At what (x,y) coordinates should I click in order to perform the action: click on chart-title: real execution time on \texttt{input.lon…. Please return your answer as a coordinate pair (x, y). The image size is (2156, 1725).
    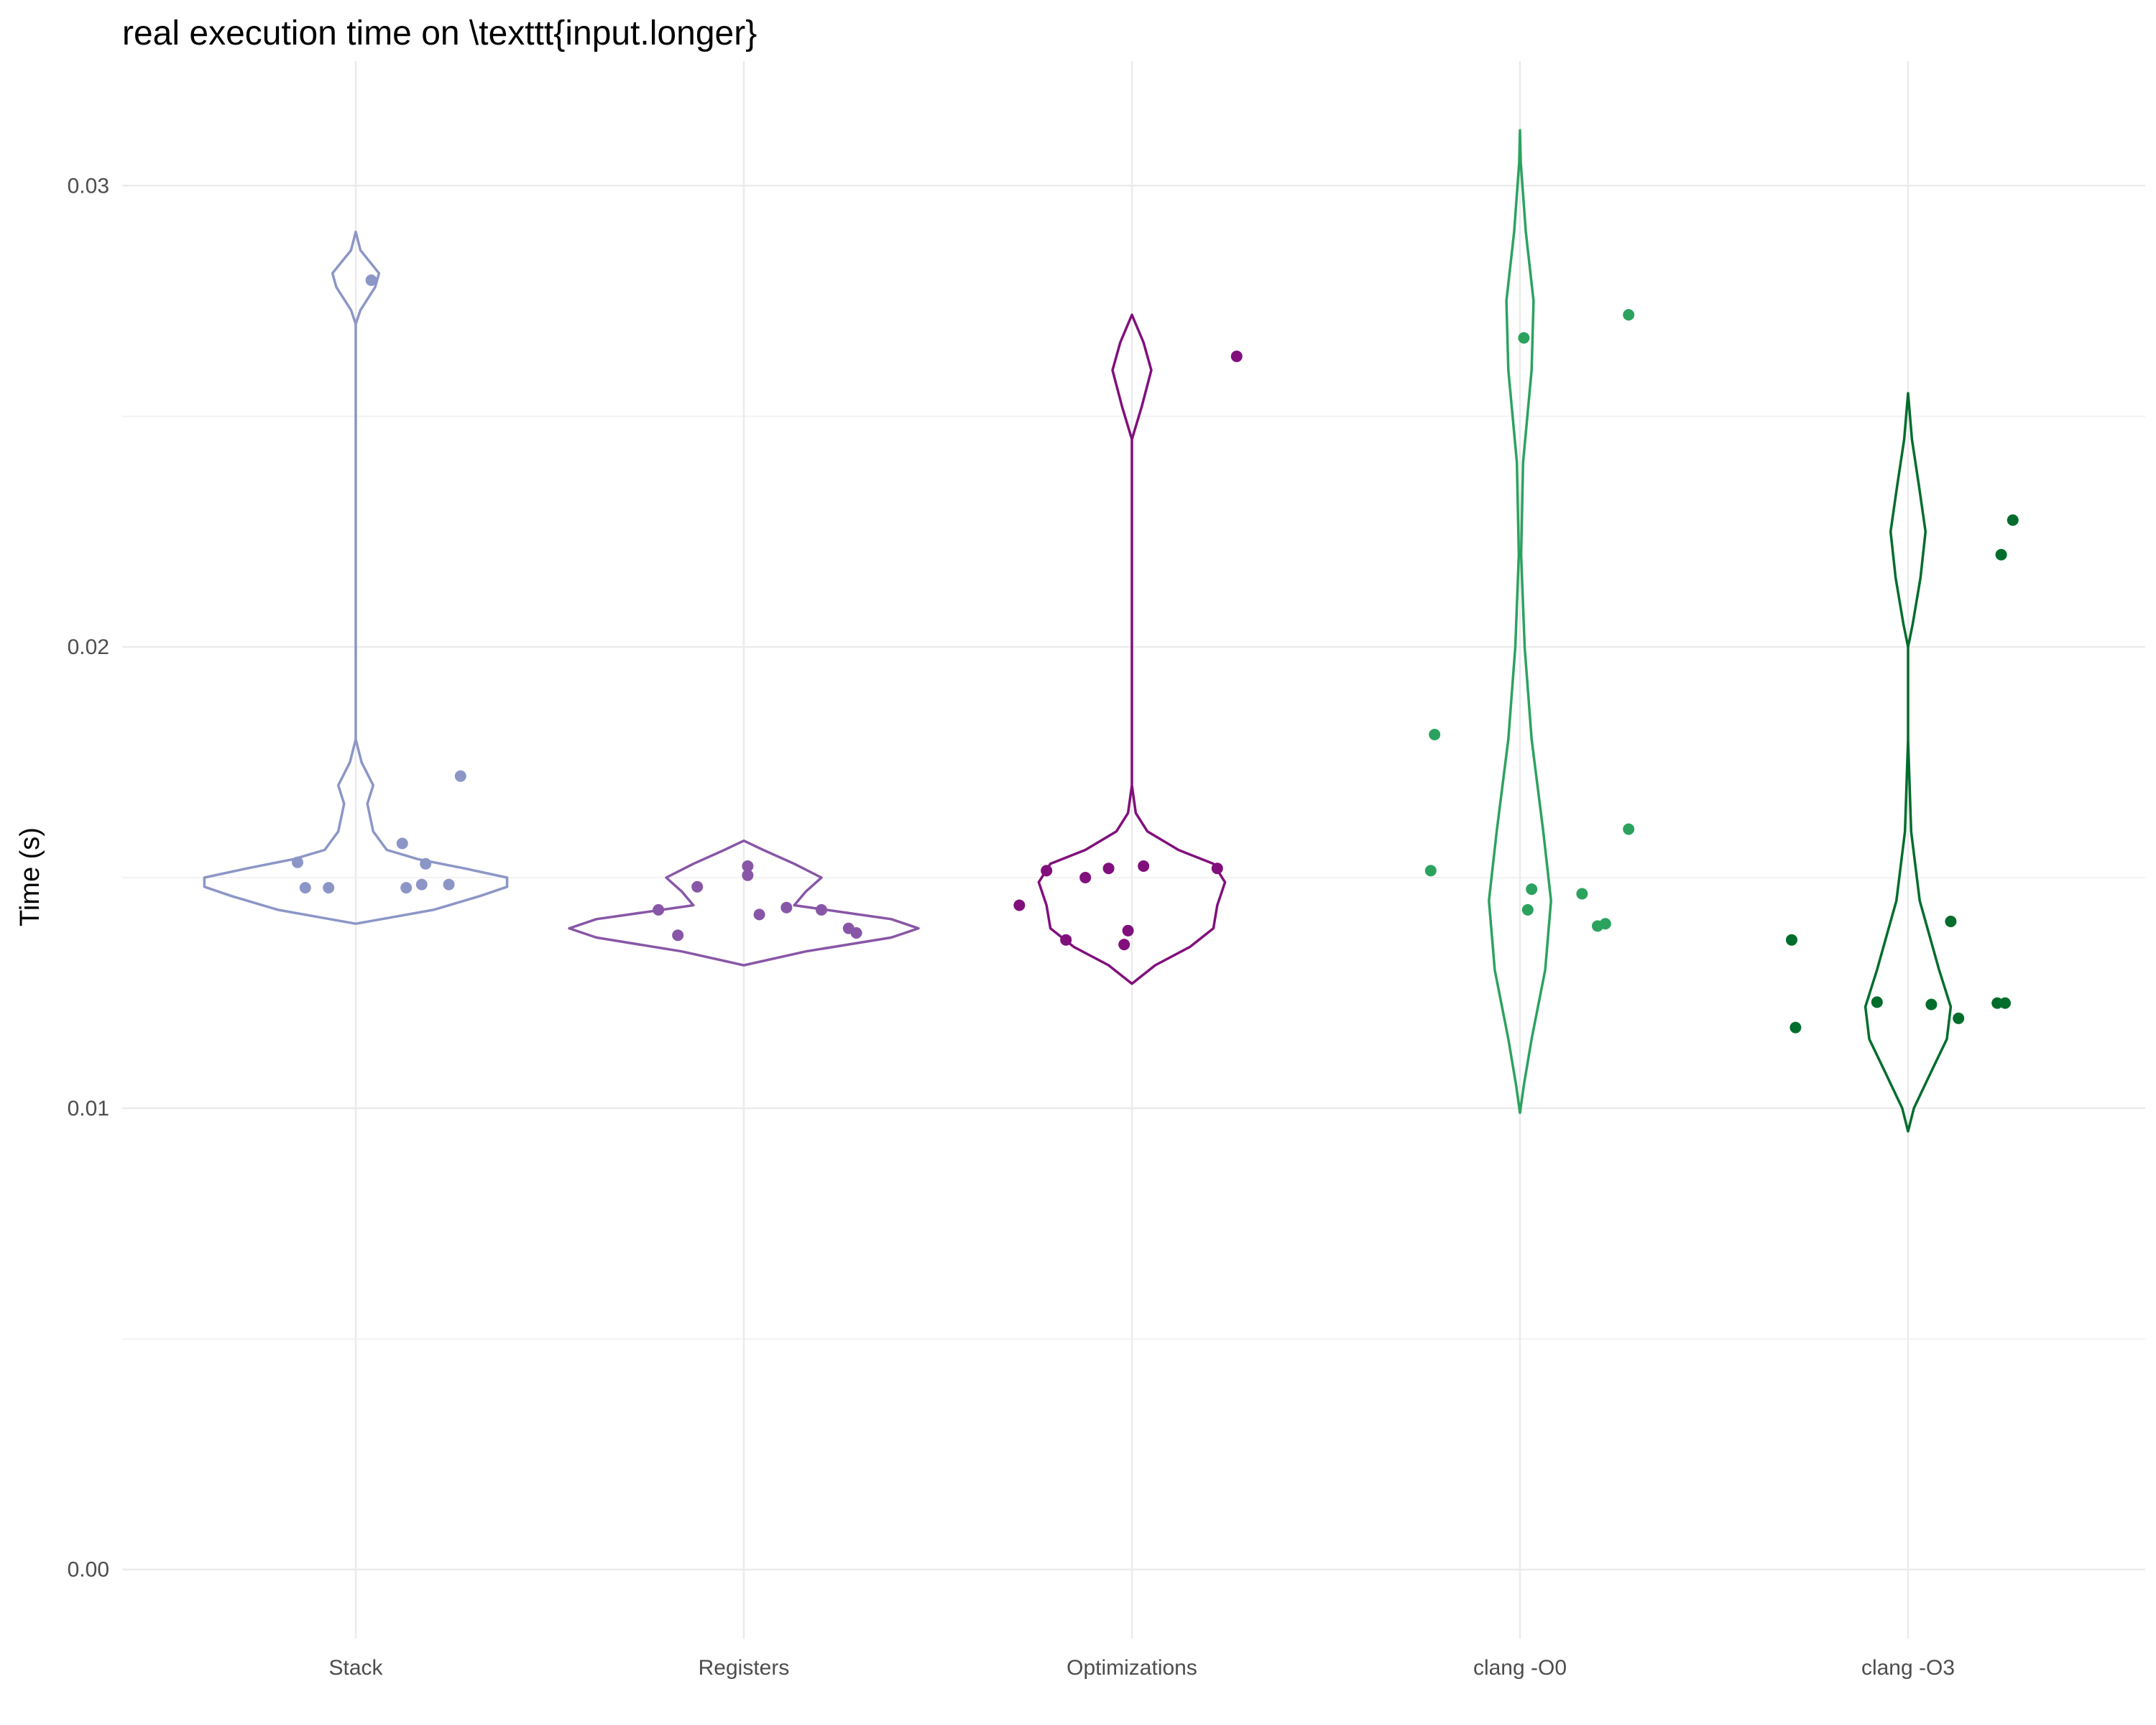
    Looking at the image, I should click on (439, 33).